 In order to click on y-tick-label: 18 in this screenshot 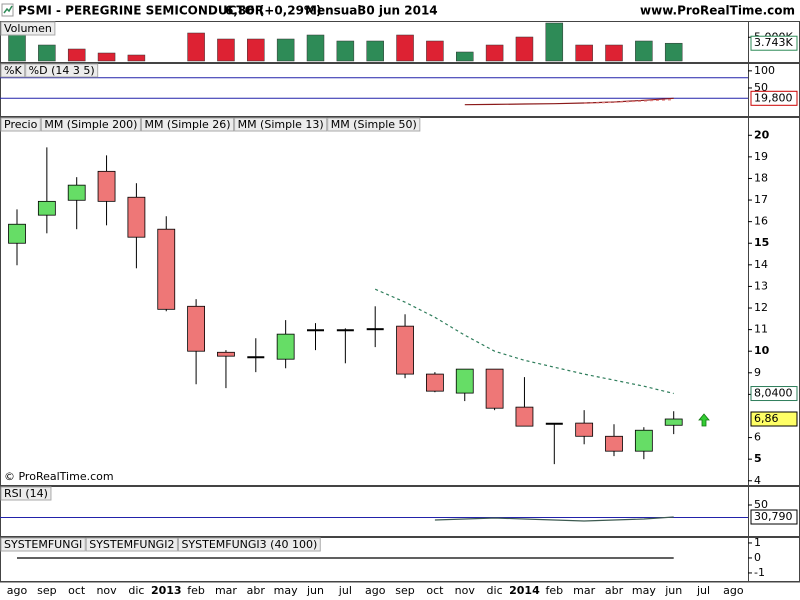, I will do `click(761, 177)`.